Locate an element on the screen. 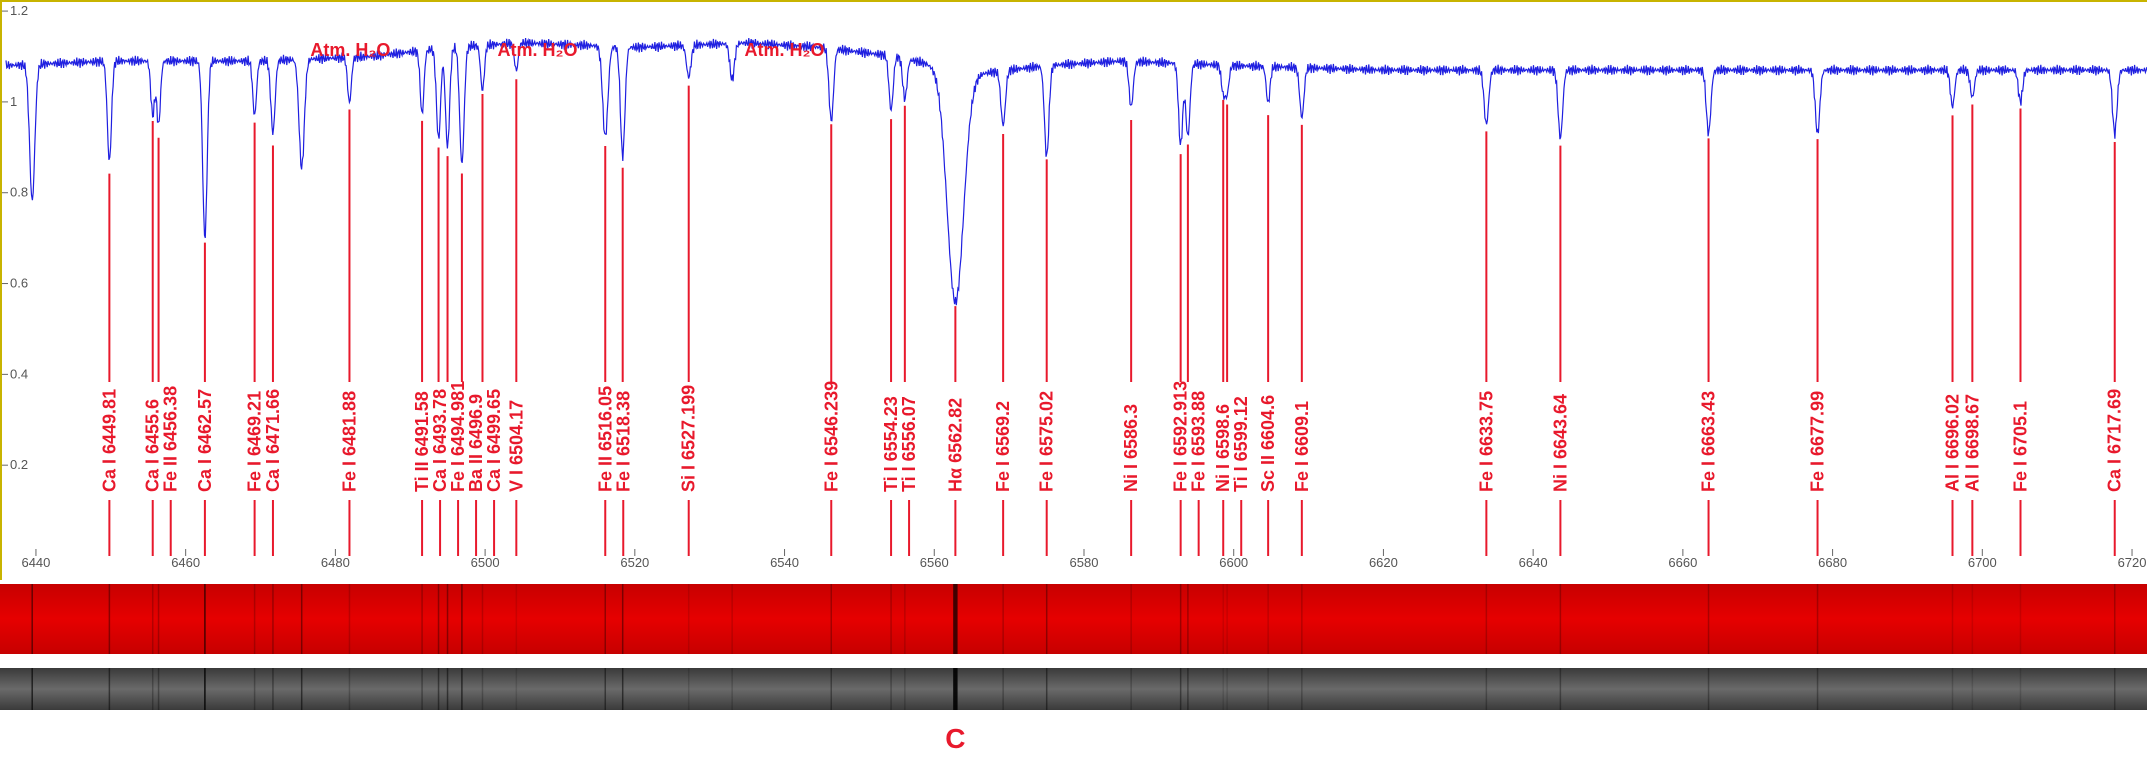 The image size is (2147, 762). line-id-label: Ca I 6471.66 is located at coordinates (273, 440).